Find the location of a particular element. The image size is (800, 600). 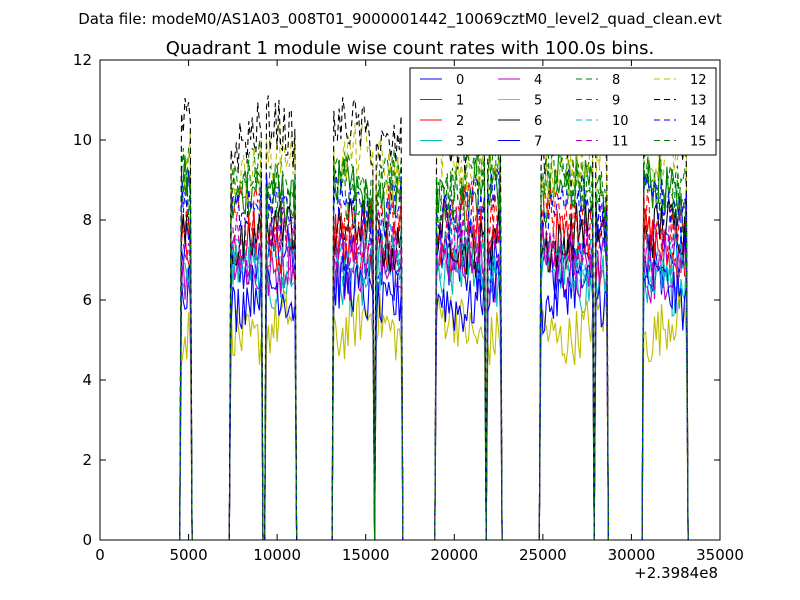

y-tick-label: 6 is located at coordinates (87, 300).